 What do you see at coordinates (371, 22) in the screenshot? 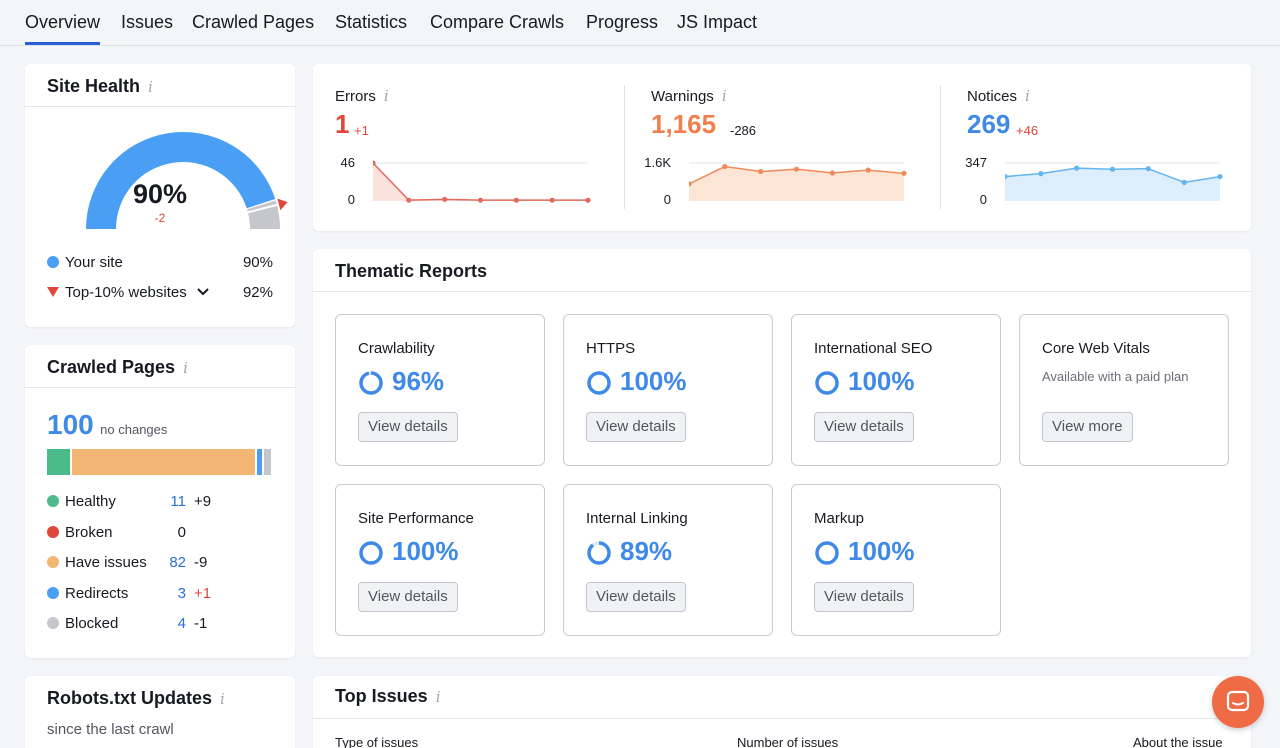
I see `tab-statistics: Statistics` at bounding box center [371, 22].